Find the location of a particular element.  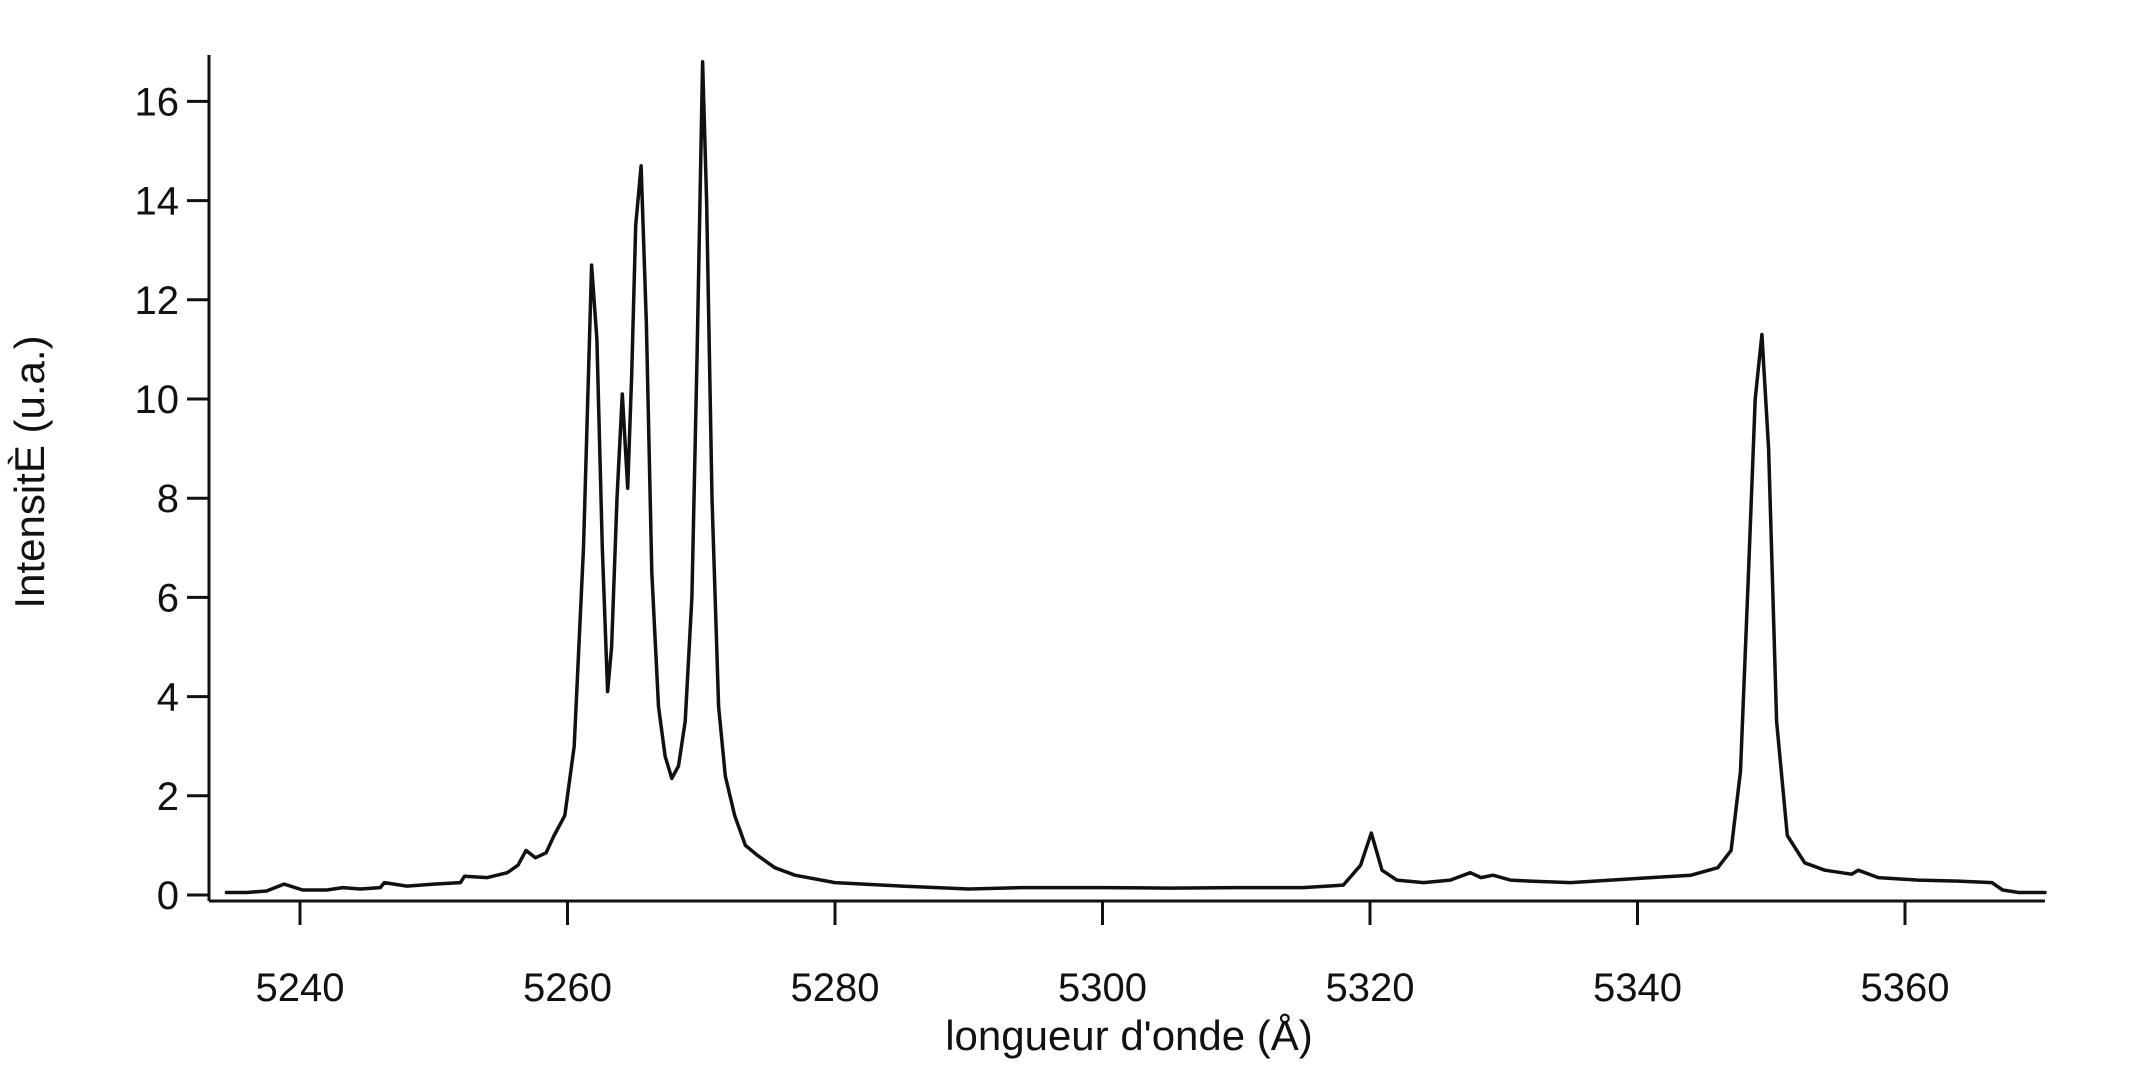

x-axis-ticks: 5240 5260 5280 5300 5320 5340 5360 is located at coordinates (1103, 955).